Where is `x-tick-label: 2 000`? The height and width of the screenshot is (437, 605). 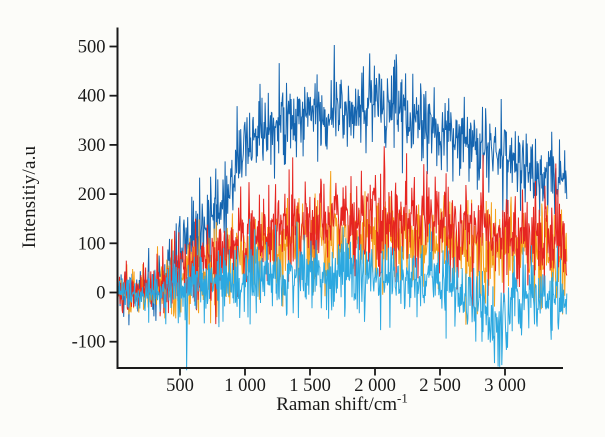 x-tick-label: 2 000 is located at coordinates (375, 386).